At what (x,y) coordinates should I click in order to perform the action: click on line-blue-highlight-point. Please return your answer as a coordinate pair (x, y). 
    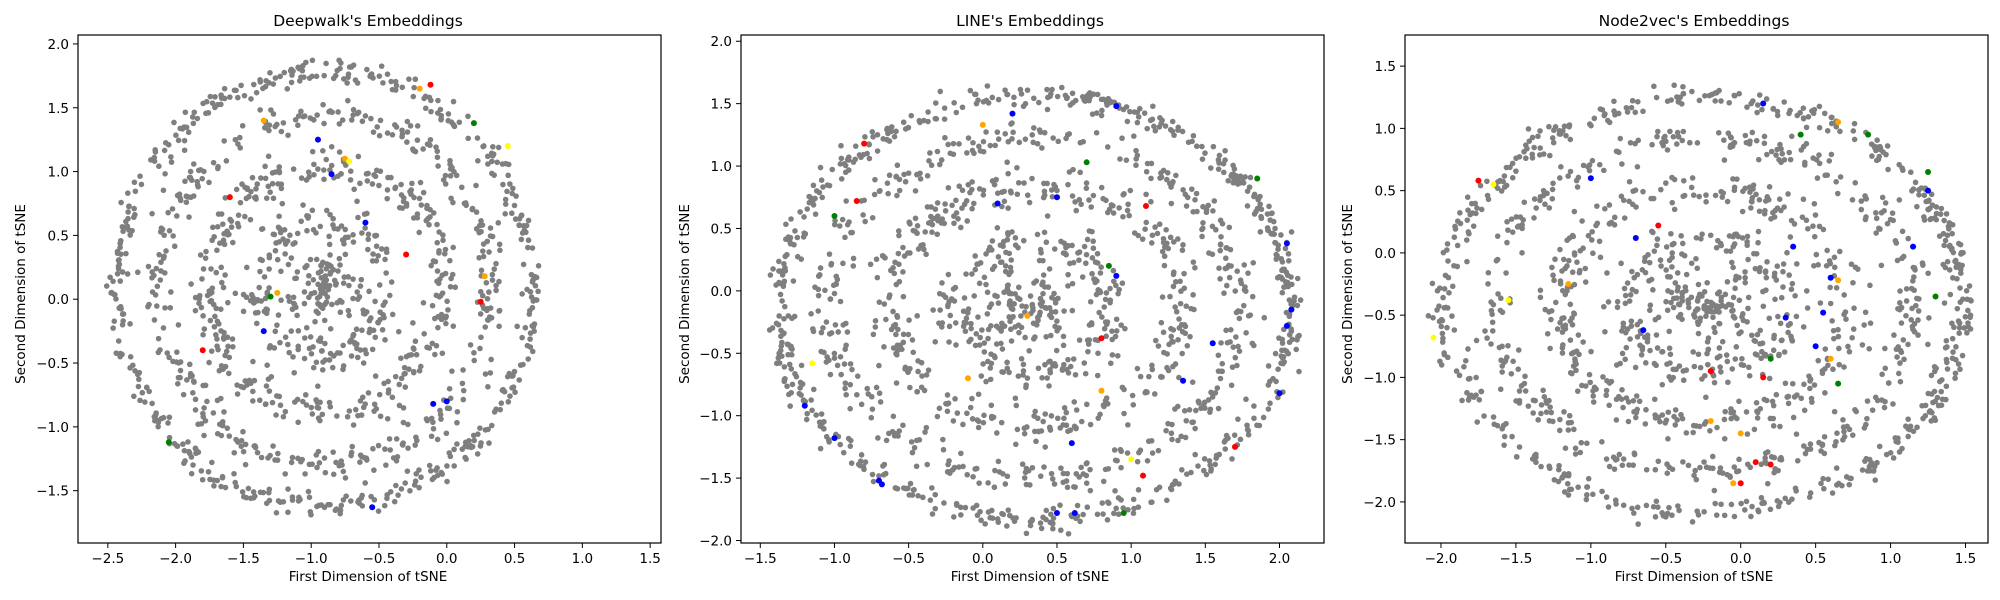
    Looking at the image, I should click on (997, 203).